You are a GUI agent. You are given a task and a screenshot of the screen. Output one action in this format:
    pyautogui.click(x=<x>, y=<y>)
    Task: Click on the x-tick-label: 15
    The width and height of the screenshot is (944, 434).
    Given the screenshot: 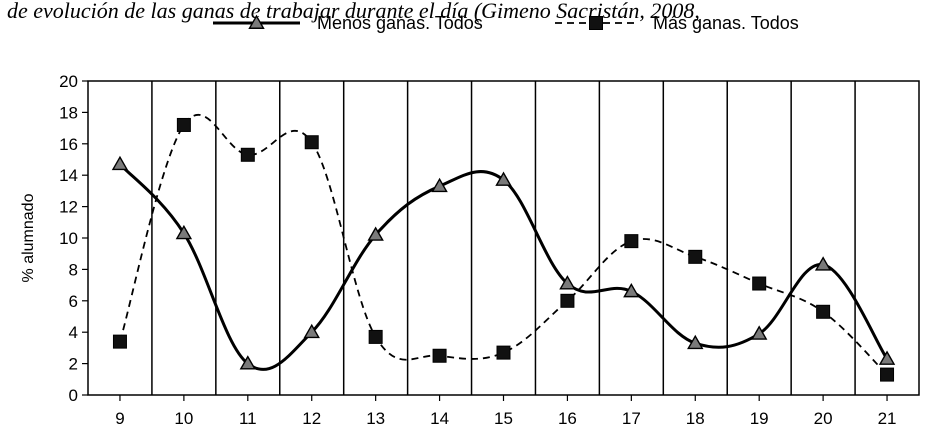 What is the action you would take?
    pyautogui.click(x=503, y=418)
    